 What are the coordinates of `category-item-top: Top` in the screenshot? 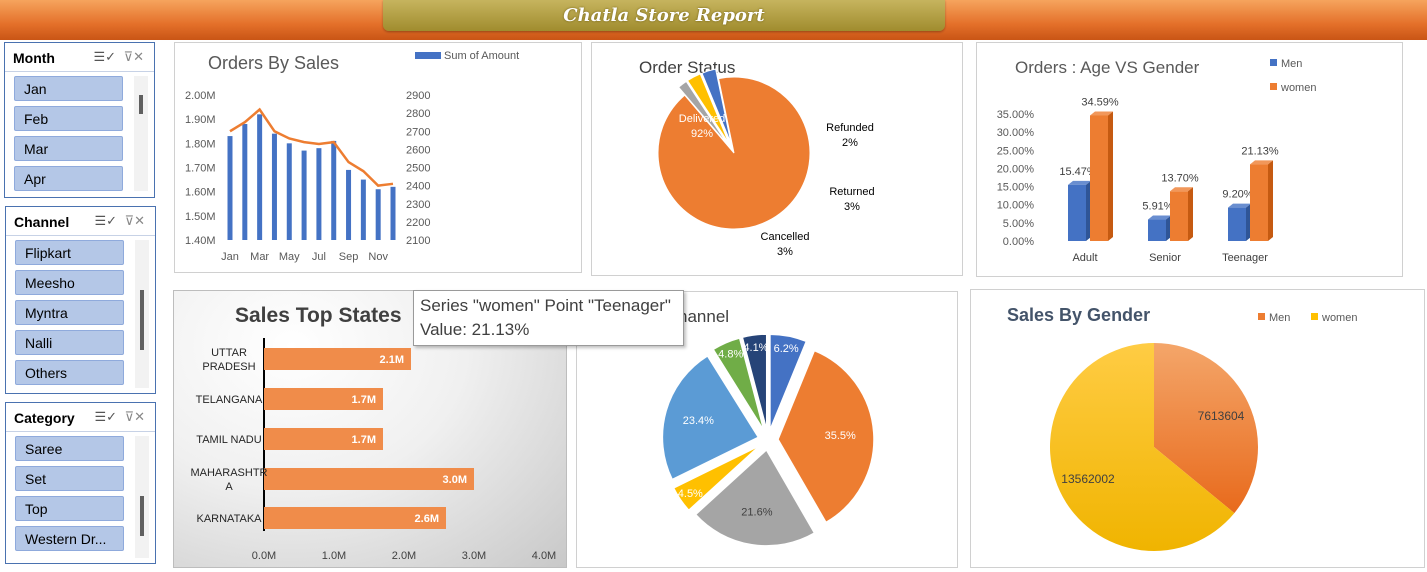 It's located at (69, 508).